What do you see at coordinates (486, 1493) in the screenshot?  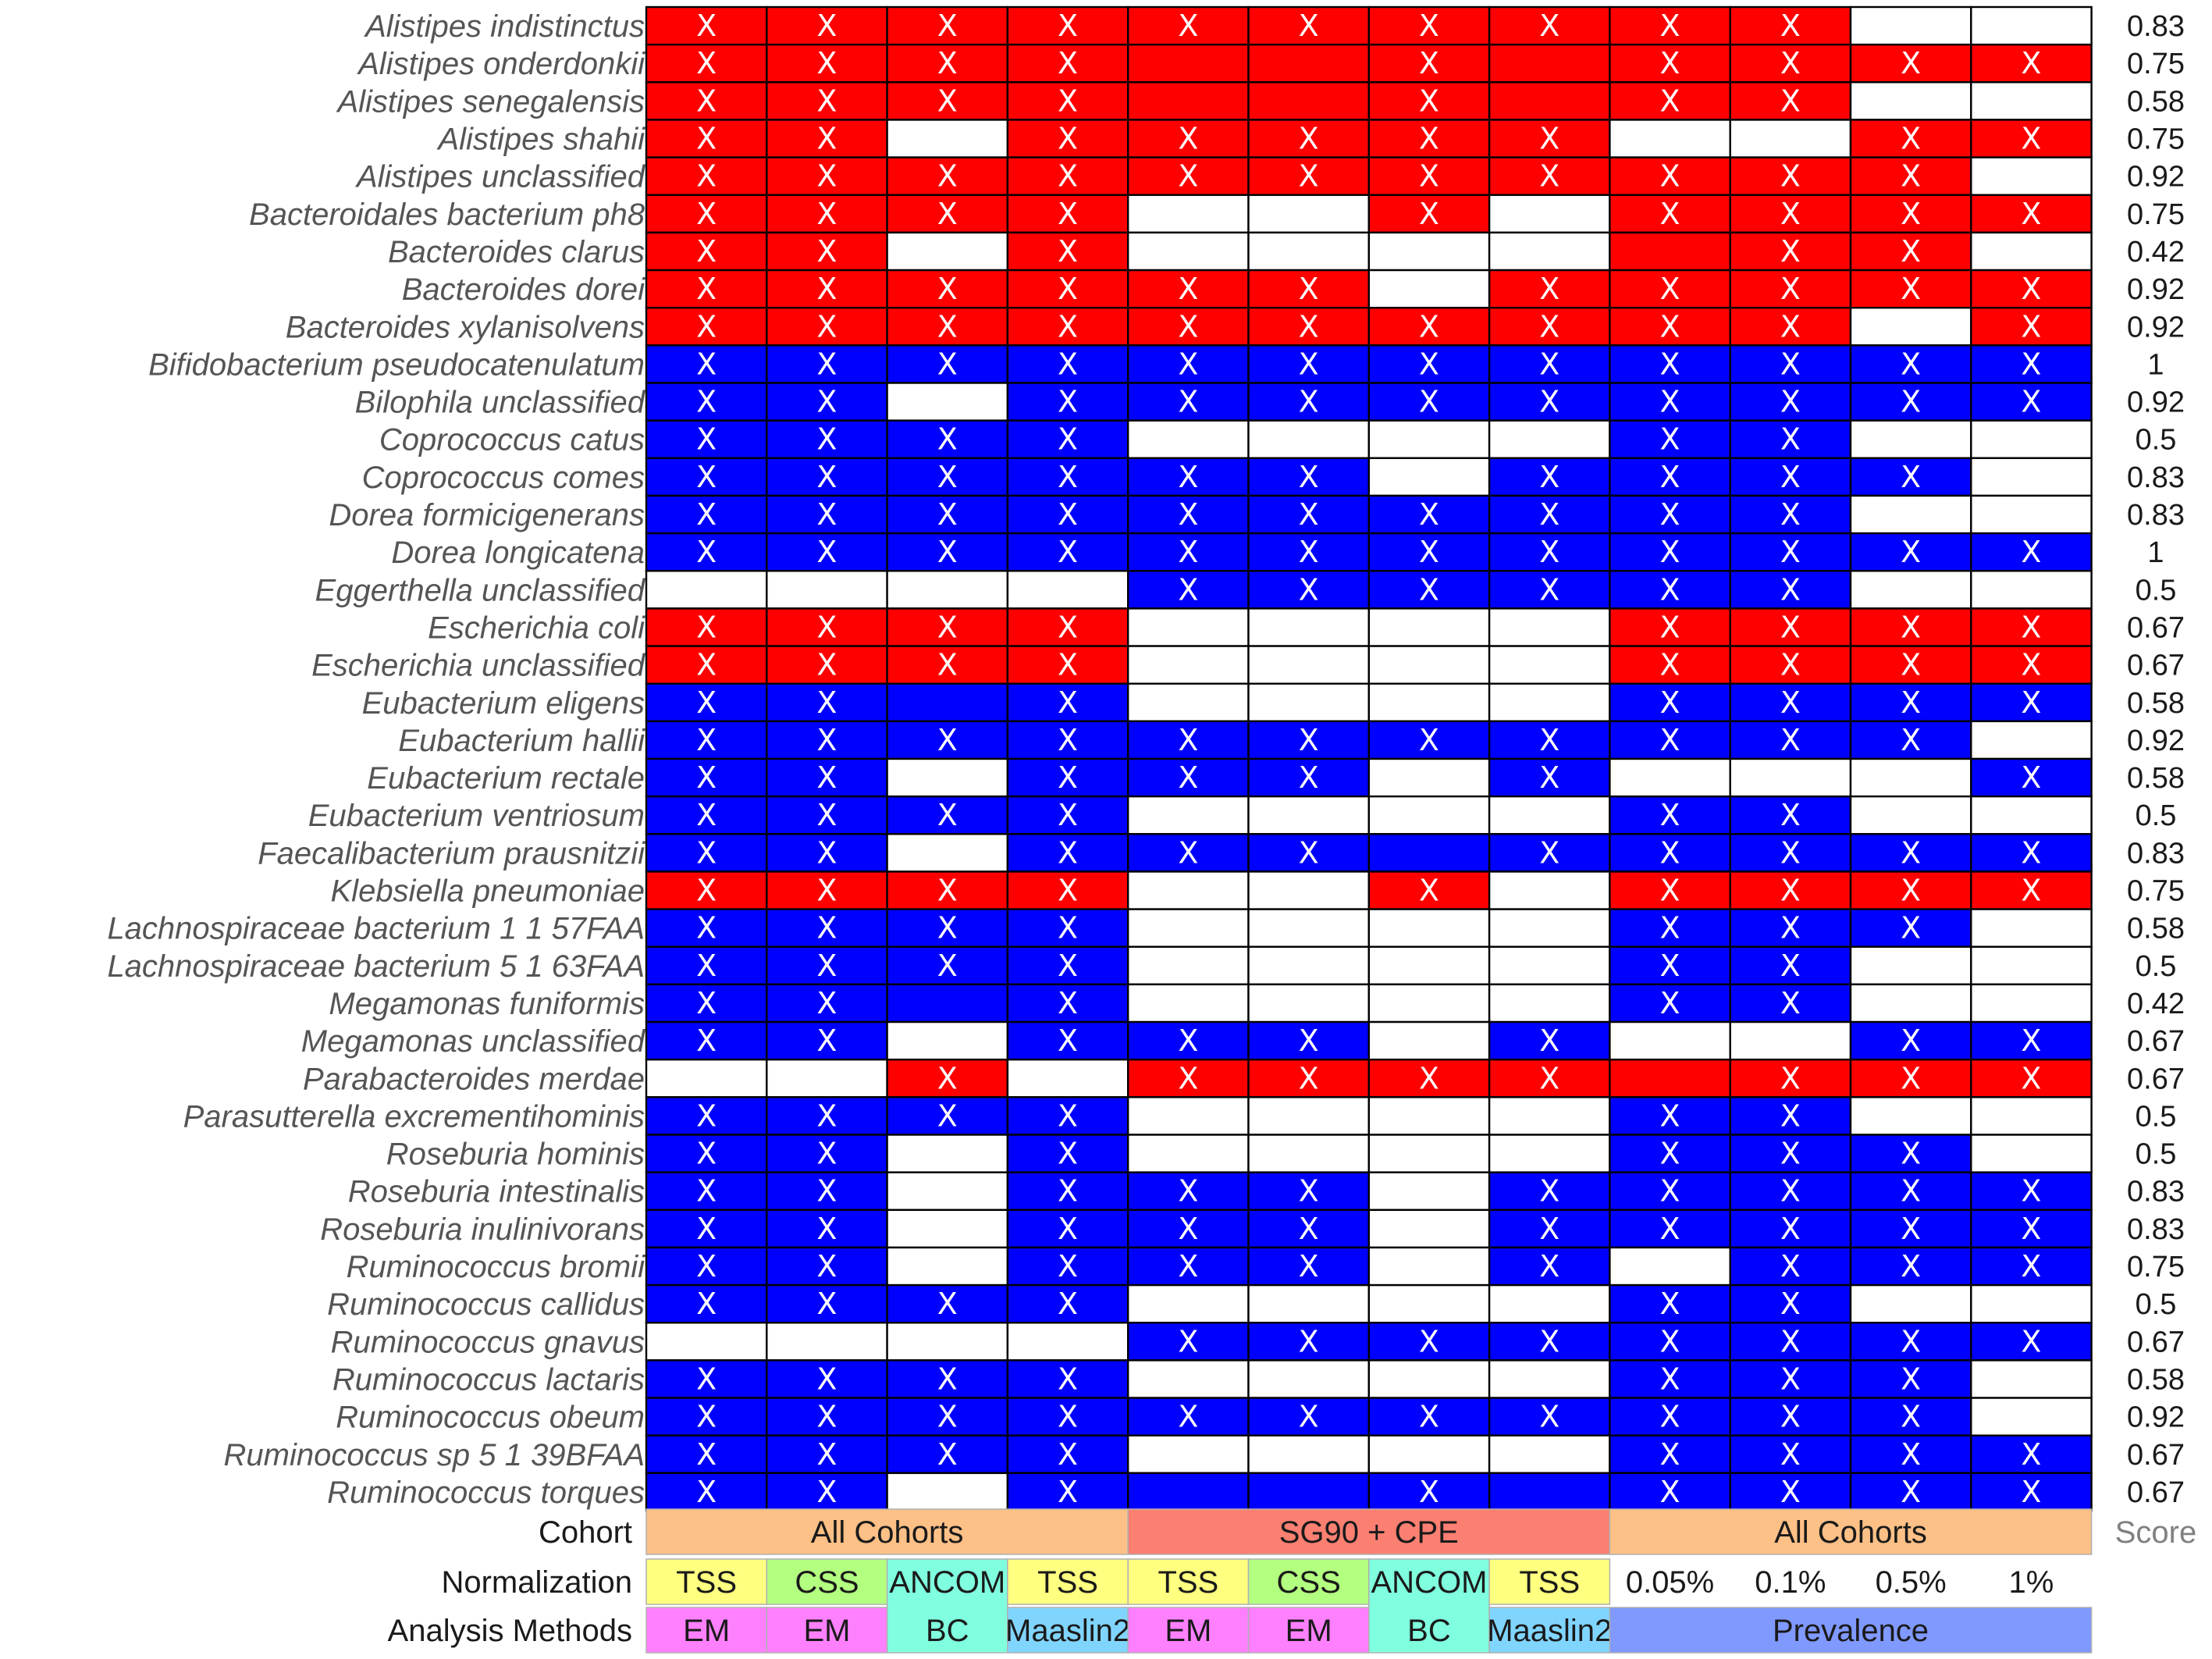 I see `species-label: Ruminococcus torques` at bounding box center [486, 1493].